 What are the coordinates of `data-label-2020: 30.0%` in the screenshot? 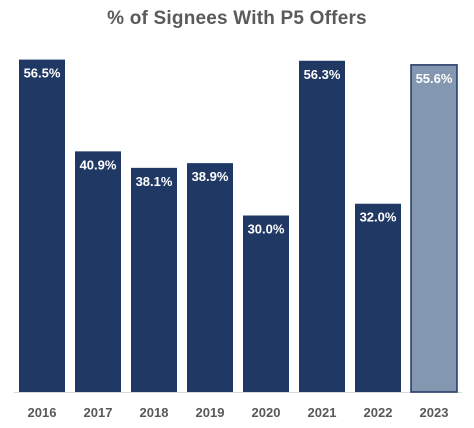 It's located at (266, 229).